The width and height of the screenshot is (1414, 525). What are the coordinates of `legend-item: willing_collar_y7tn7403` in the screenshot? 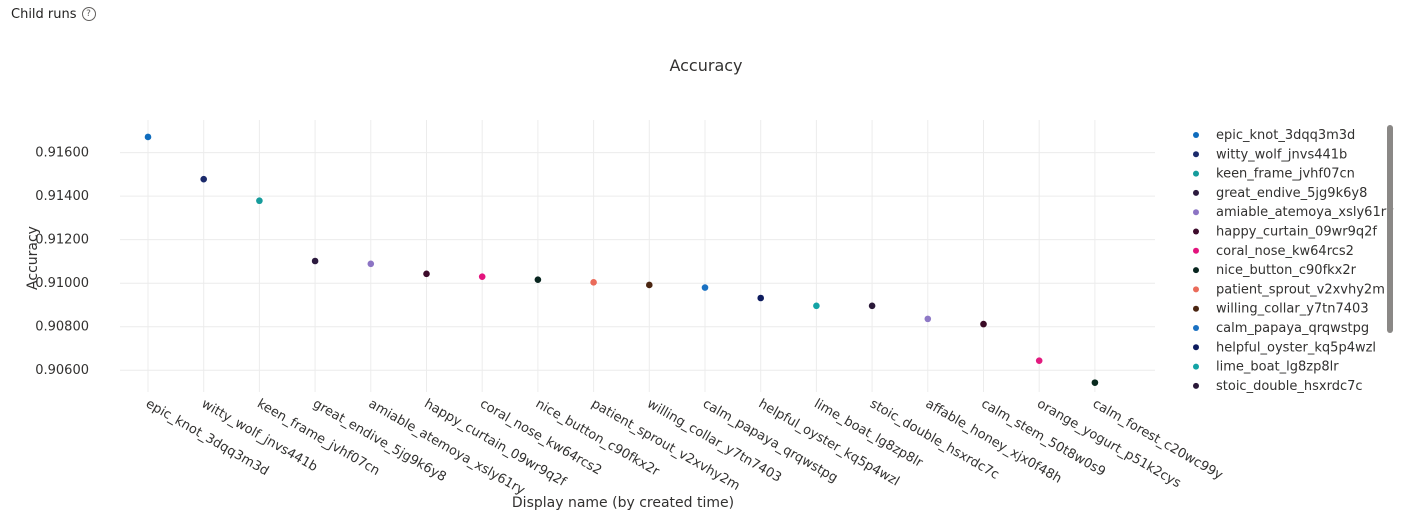 It's located at (1292, 309).